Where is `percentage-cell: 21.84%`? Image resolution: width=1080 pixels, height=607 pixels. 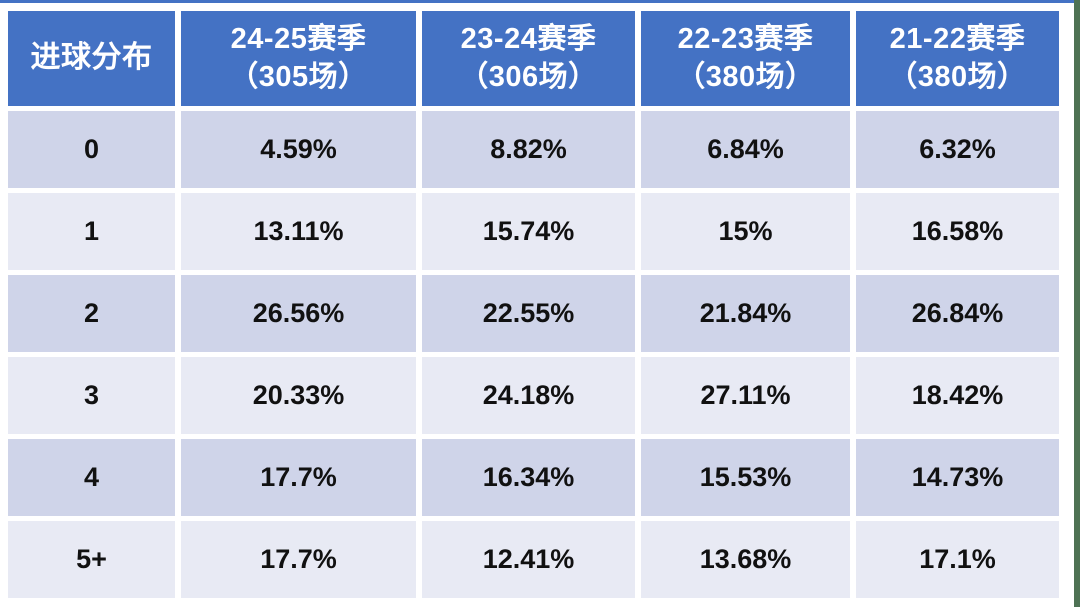
percentage-cell: 21.84% is located at coordinates (745, 313).